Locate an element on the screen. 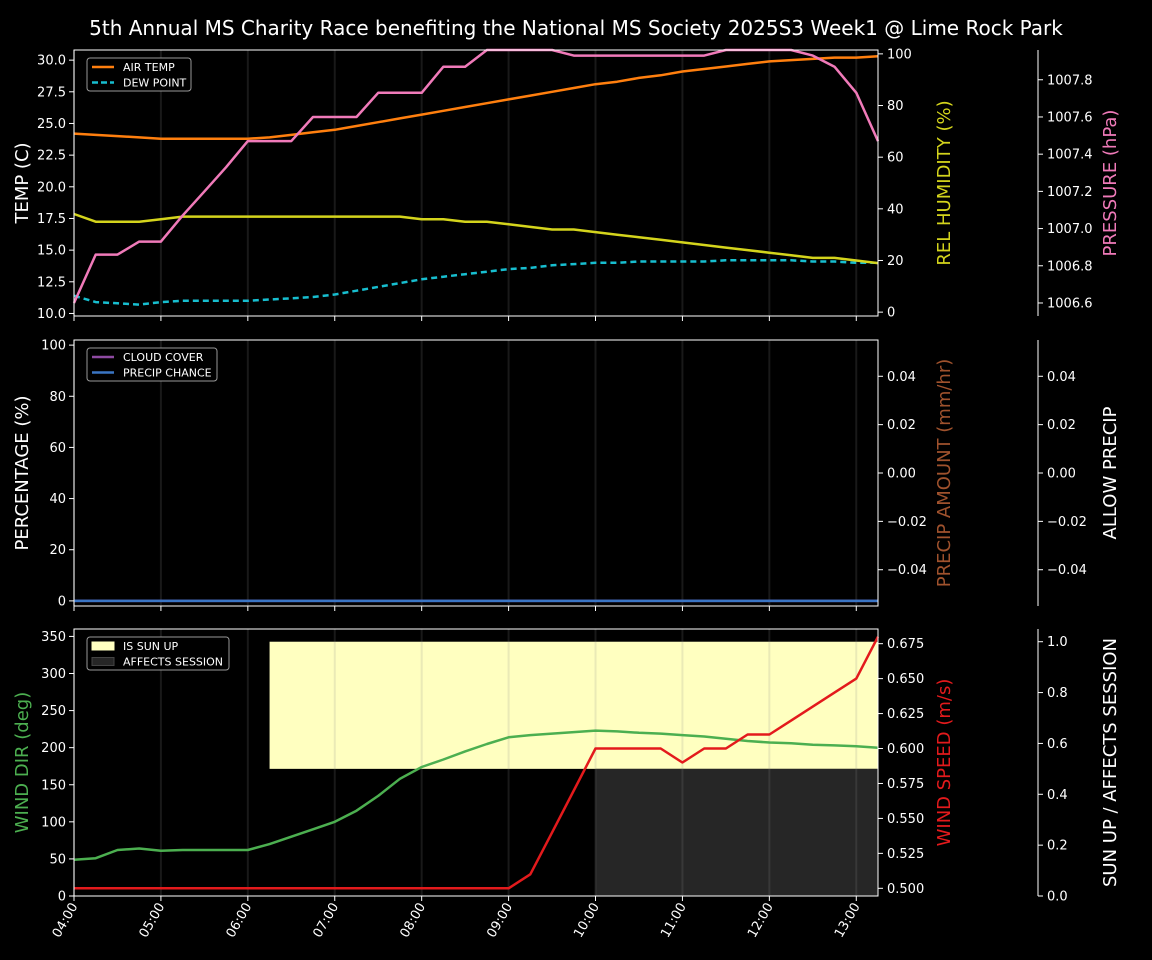 This screenshot has height=960, width=1152. y-tick-label-right1: 0.650 is located at coordinates (905, 679).